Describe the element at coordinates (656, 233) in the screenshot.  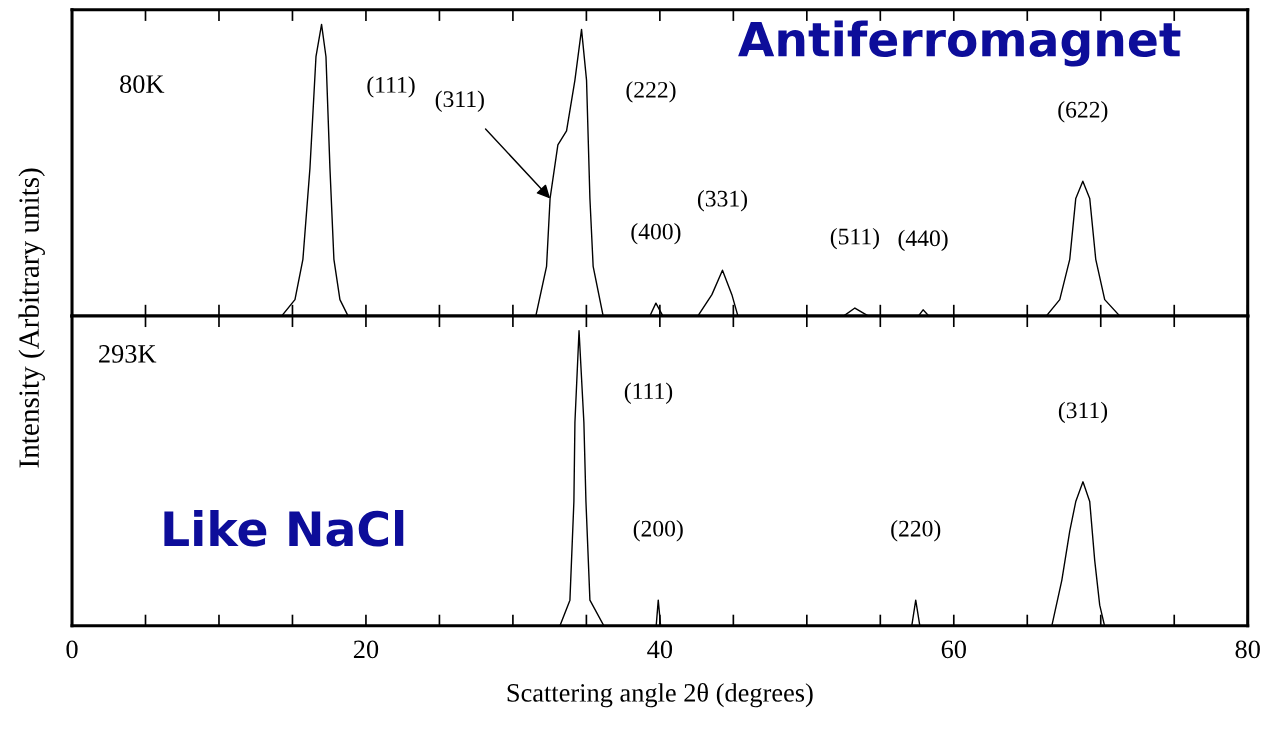
I see `annotation: (400)` at that location.